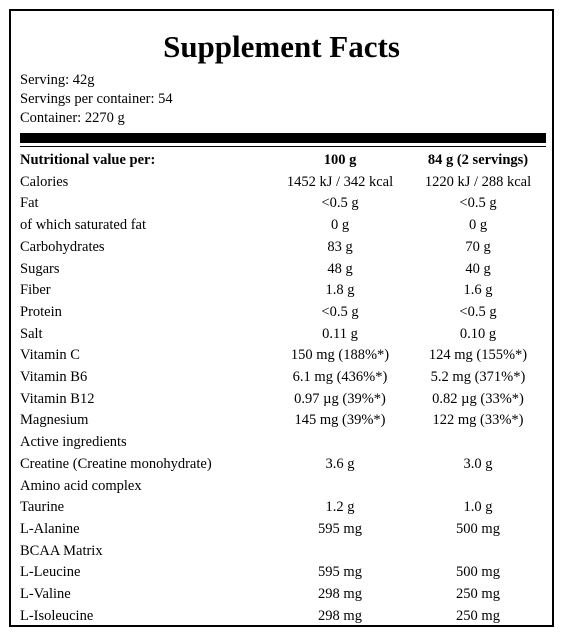 The width and height of the screenshot is (565, 637). Describe the element at coordinates (478, 355) in the screenshot. I see `value-per-serving: 124 mg (155%*)` at that location.